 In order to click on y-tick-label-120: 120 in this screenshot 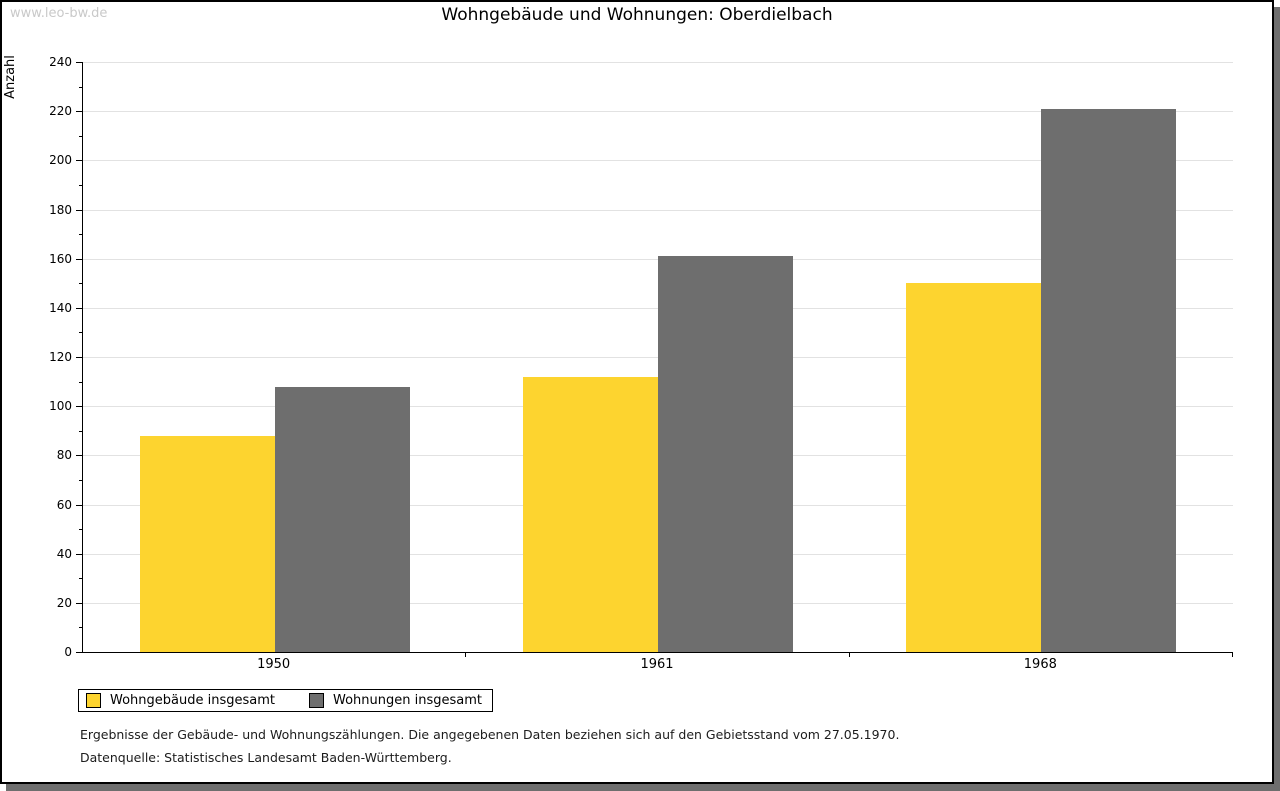, I will do `click(60, 357)`.